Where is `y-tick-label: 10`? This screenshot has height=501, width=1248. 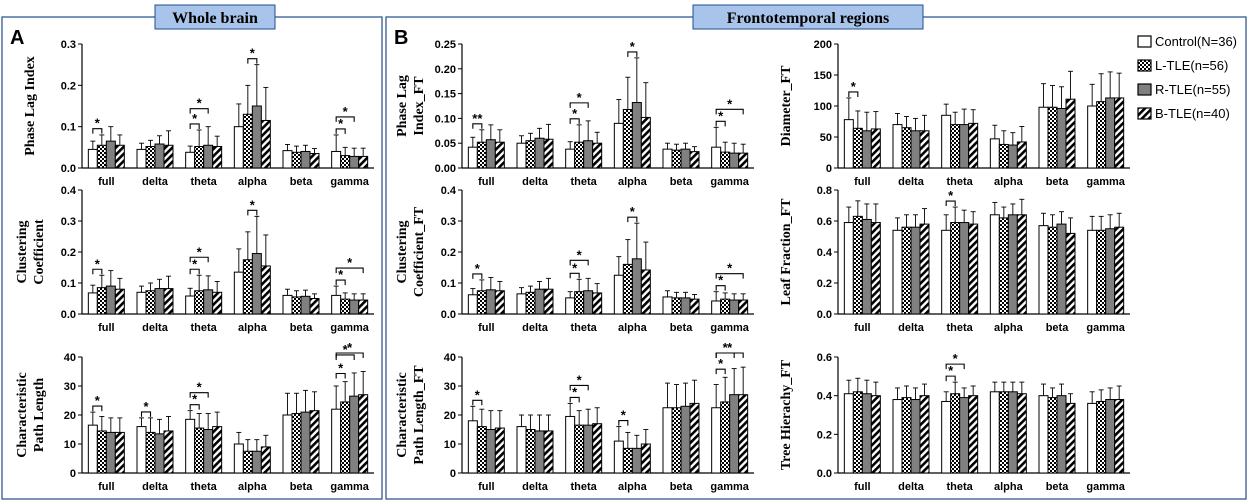 y-tick-label: 10 is located at coordinates (70, 445).